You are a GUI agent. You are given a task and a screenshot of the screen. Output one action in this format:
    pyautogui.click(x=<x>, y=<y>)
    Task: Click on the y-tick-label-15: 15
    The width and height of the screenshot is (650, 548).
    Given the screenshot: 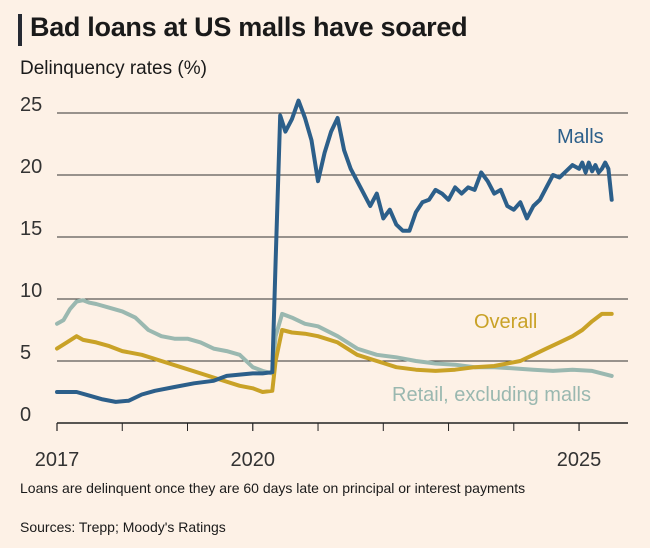 What is the action you would take?
    pyautogui.click(x=31, y=229)
    